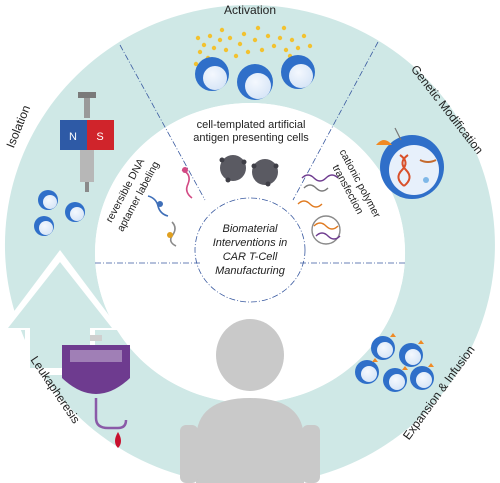 This screenshot has height=483, width=500. Describe the element at coordinates (250, 257) in the screenshot. I see `center-title-line3: CAR T-Cell` at that location.